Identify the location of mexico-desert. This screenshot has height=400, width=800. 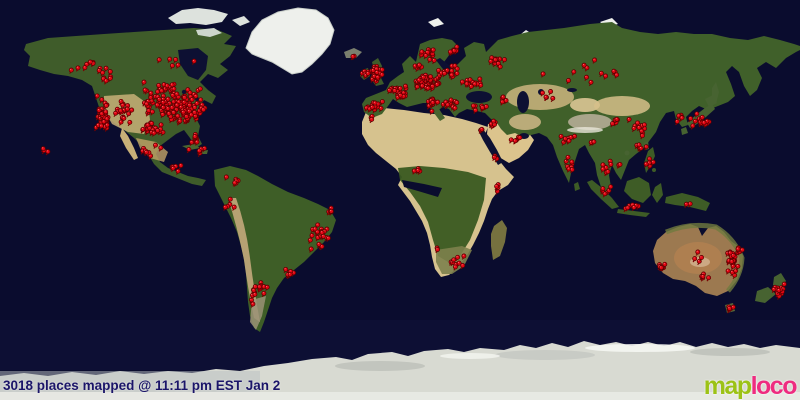
(152, 150).